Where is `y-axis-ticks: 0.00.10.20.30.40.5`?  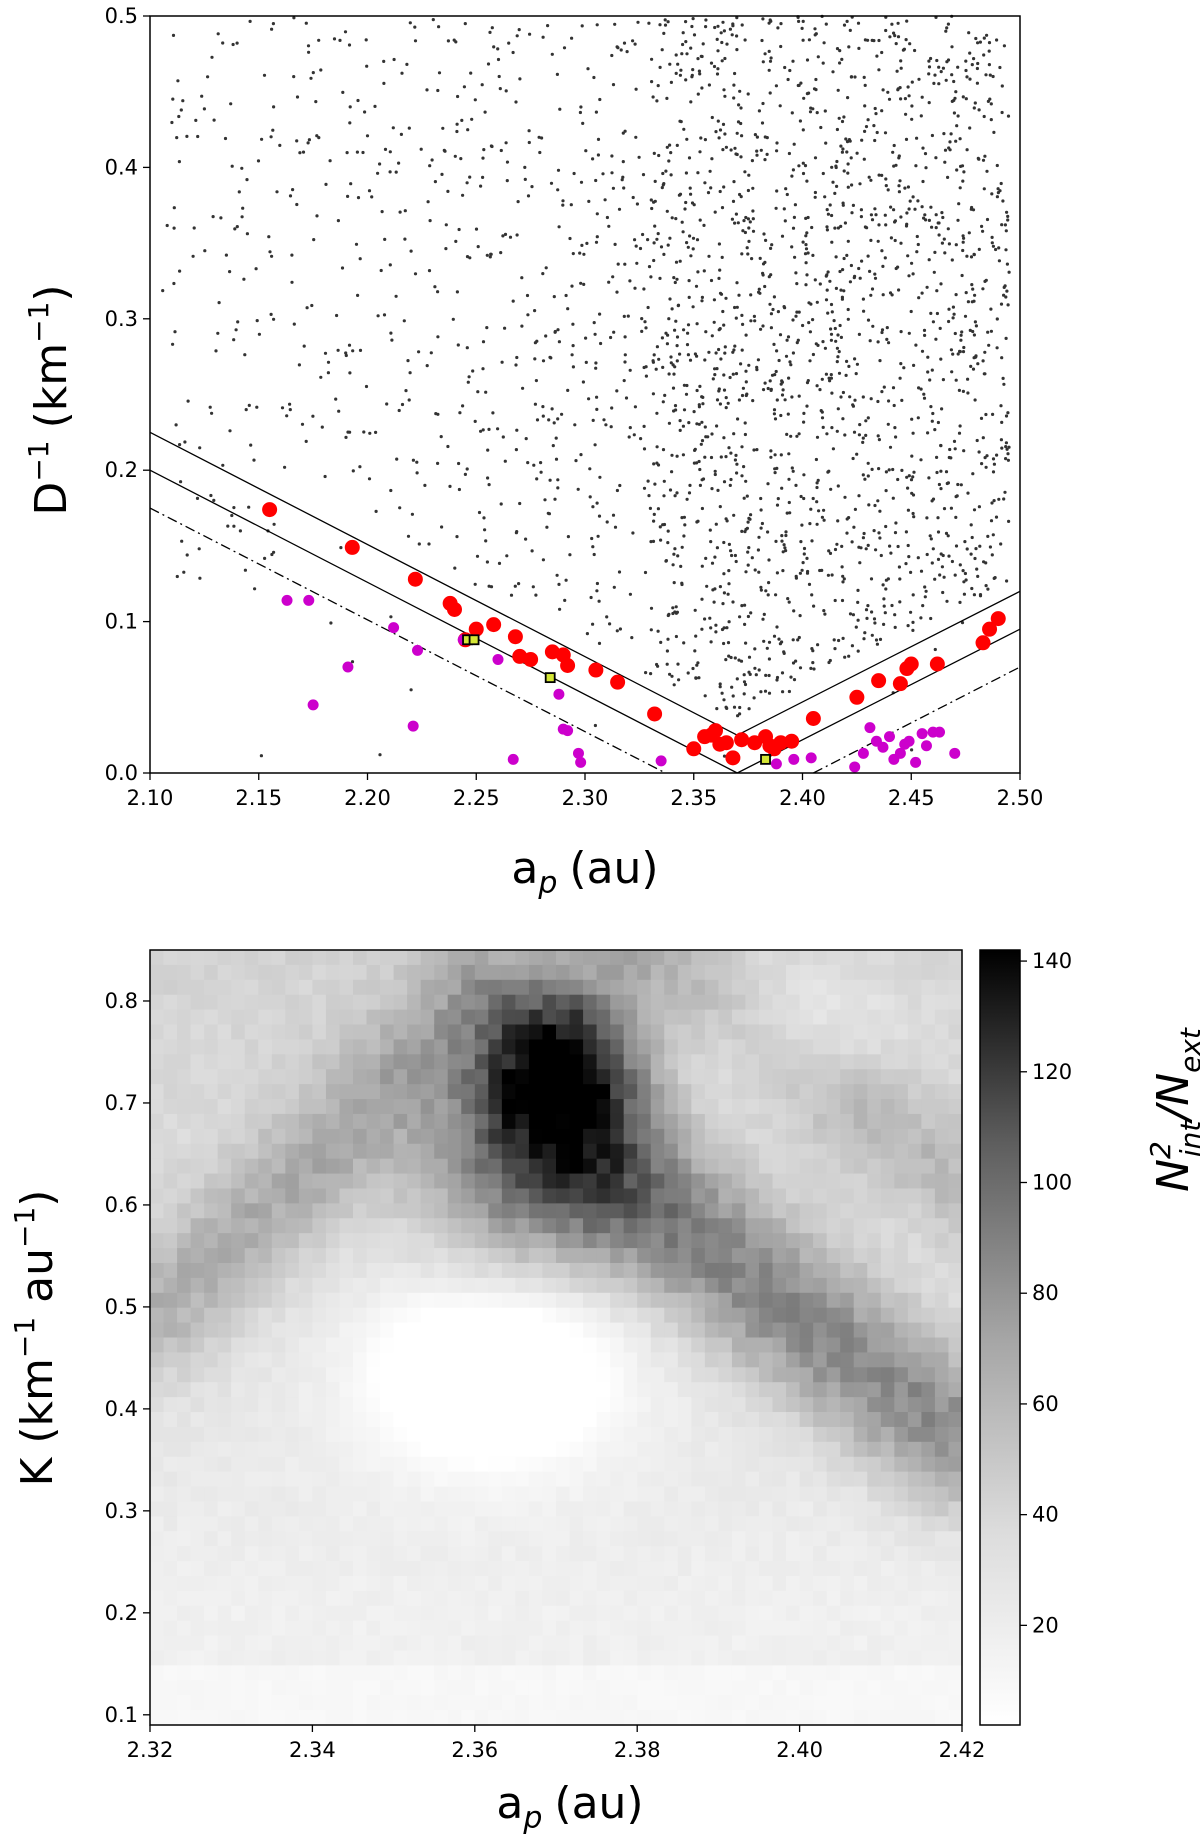
y-axis-ticks: 0.00.10.20.30.40.5 is located at coordinates (127, 394).